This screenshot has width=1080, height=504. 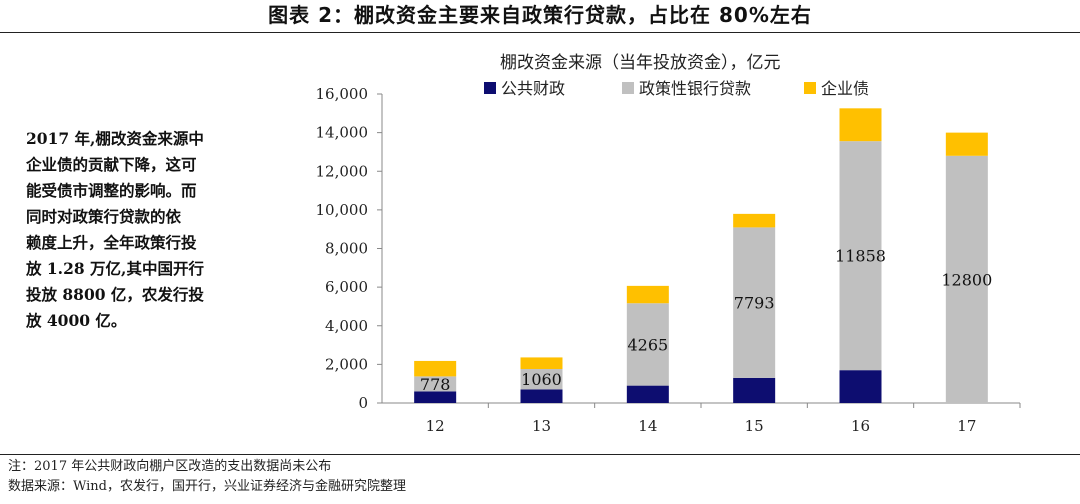 I want to click on y-tick-label: 16,000, so click(x=342, y=94).